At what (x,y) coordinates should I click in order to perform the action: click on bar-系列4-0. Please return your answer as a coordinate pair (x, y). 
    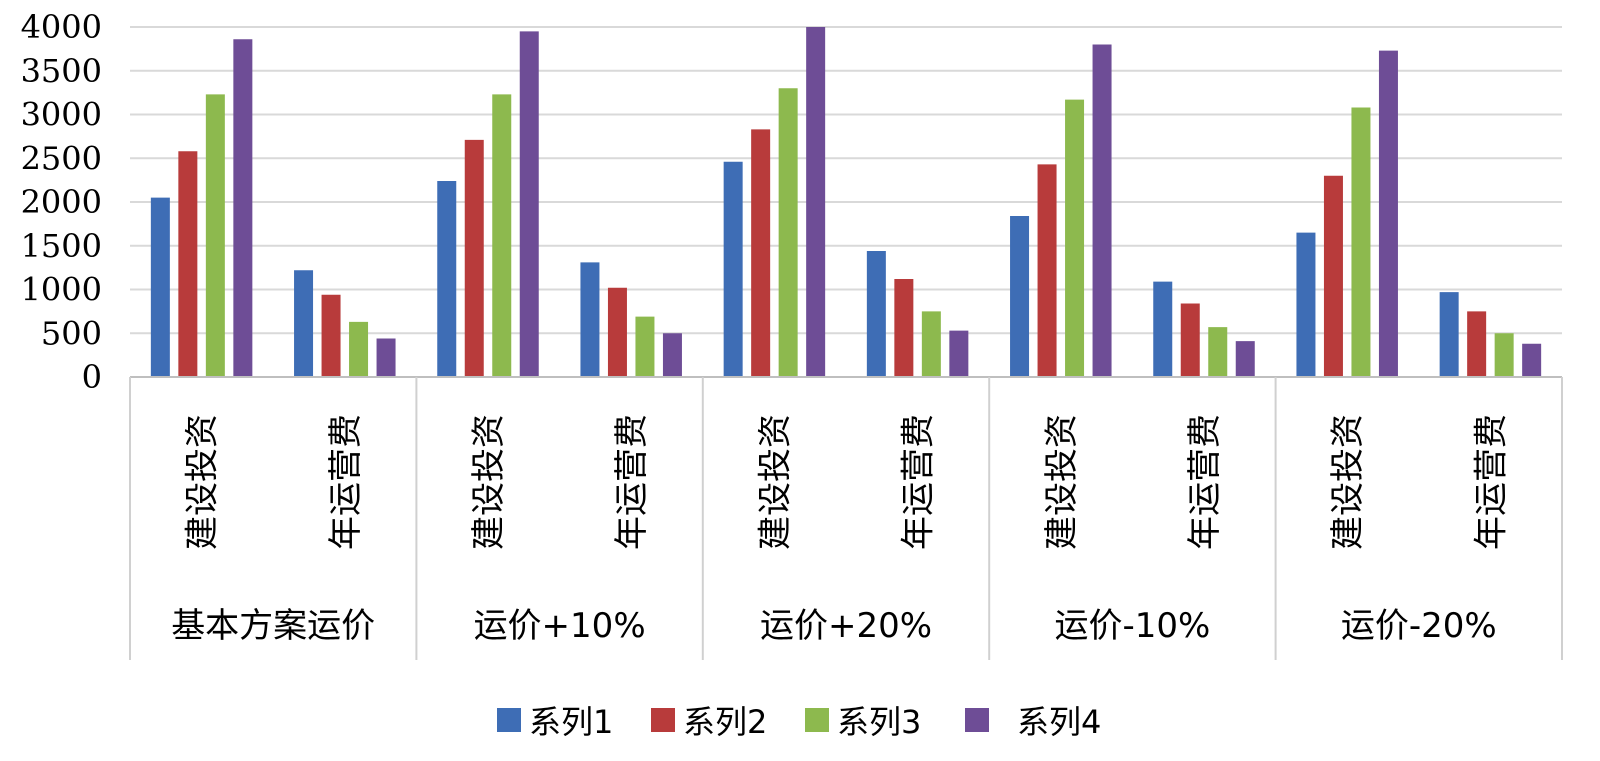
    Looking at the image, I should click on (243, 208).